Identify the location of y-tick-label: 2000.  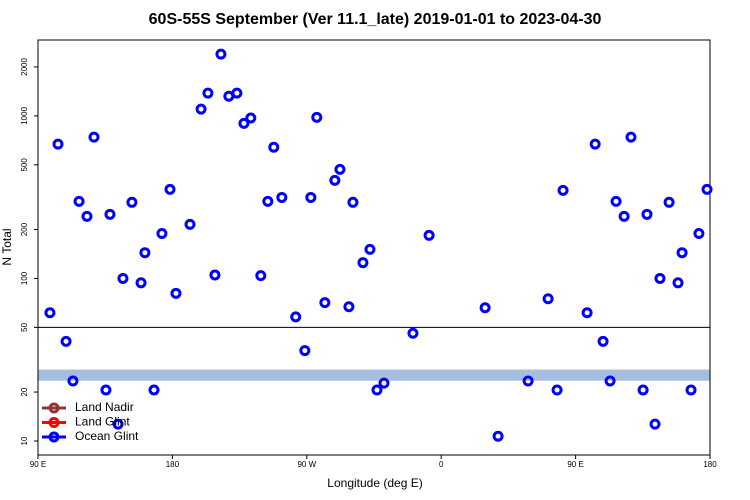
(24, 67).